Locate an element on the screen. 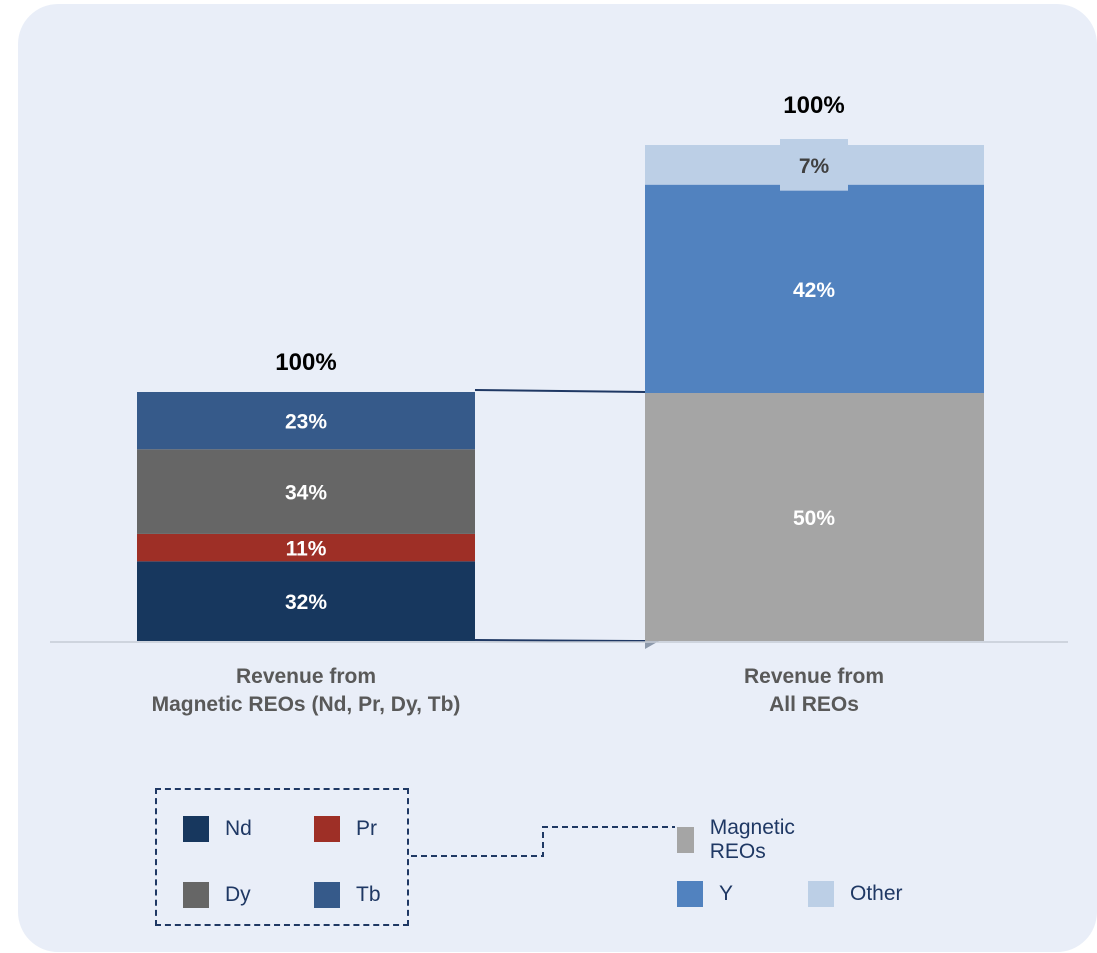 The image size is (1097, 953). data-label-other: 7% is located at coordinates (814, 166).